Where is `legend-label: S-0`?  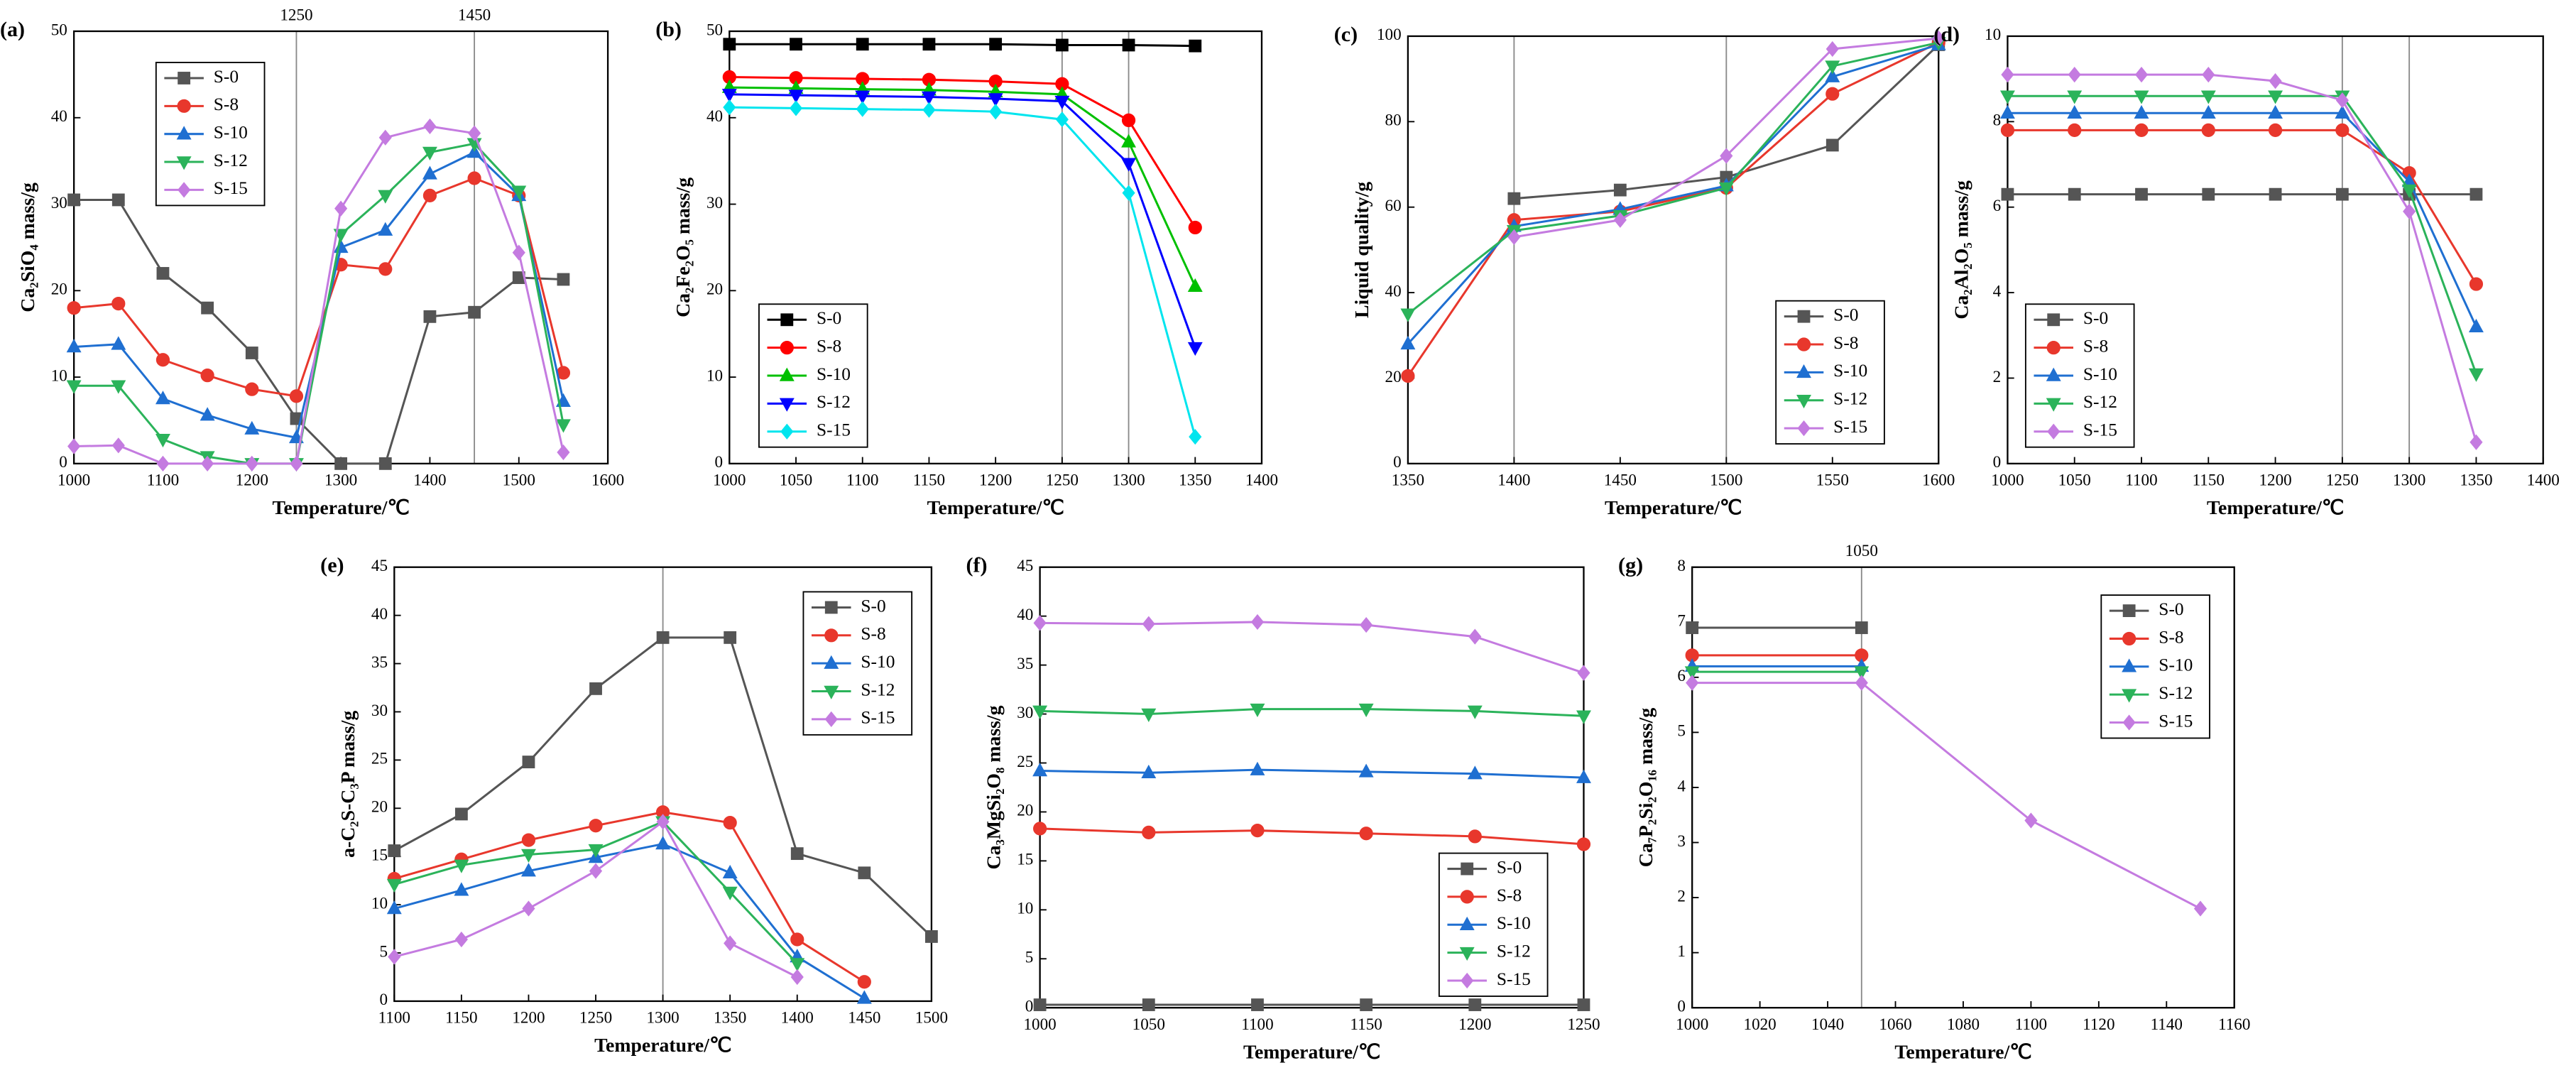 legend-label: S-0 is located at coordinates (1845, 315).